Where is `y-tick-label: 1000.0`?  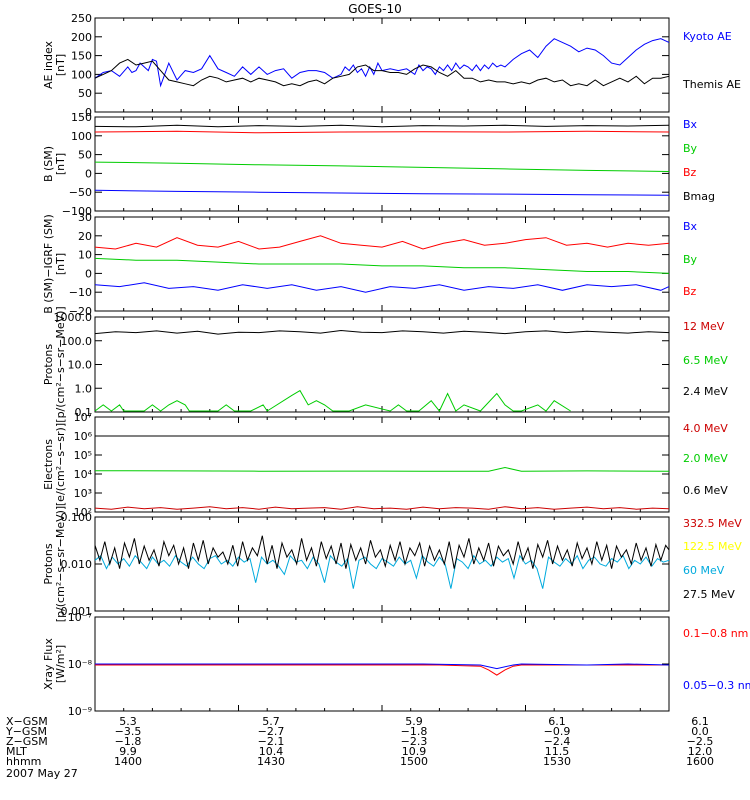 y-tick-label: 1000.0 is located at coordinates (73, 317).